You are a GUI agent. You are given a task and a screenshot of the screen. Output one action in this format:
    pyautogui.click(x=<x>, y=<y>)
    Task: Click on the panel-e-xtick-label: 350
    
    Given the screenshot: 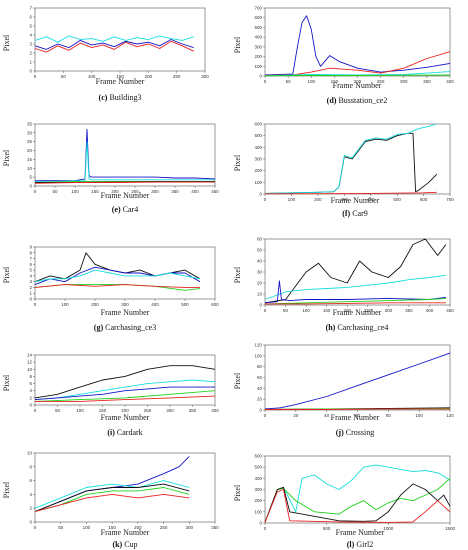 What is the action you would take?
    pyautogui.click(x=175, y=191)
    